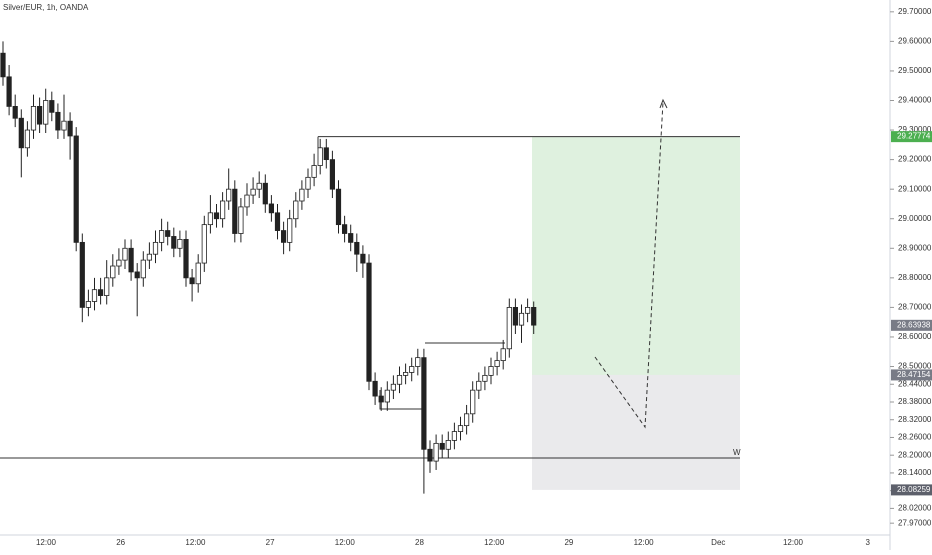  Describe the element at coordinates (915, 218) in the screenshot. I see `y-tick-label: 29.00000` at that location.